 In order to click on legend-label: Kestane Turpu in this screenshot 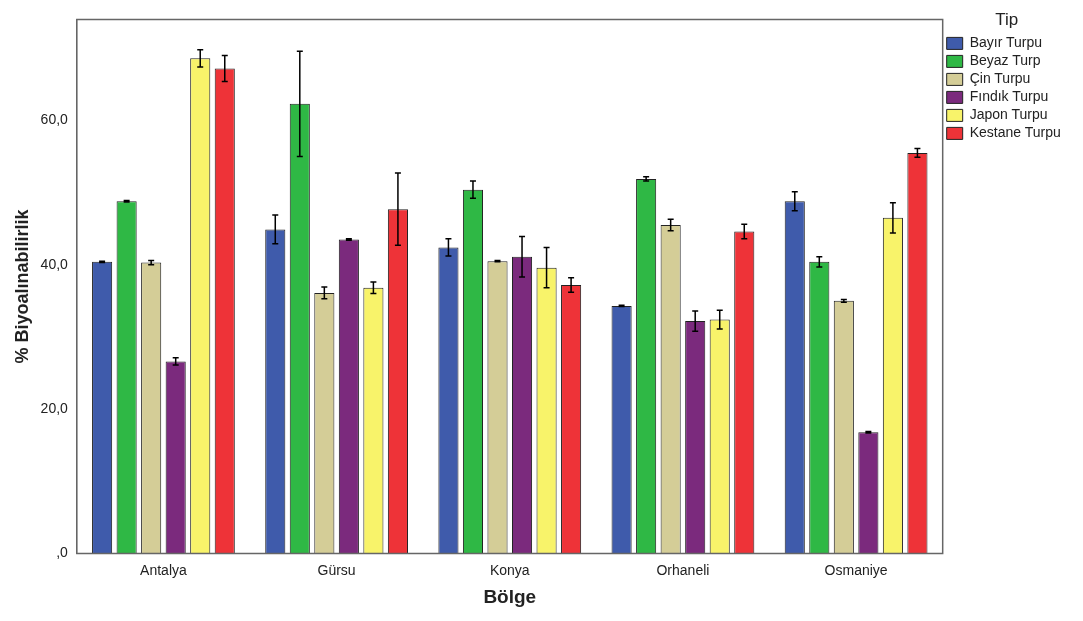, I will do `click(1015, 132)`.